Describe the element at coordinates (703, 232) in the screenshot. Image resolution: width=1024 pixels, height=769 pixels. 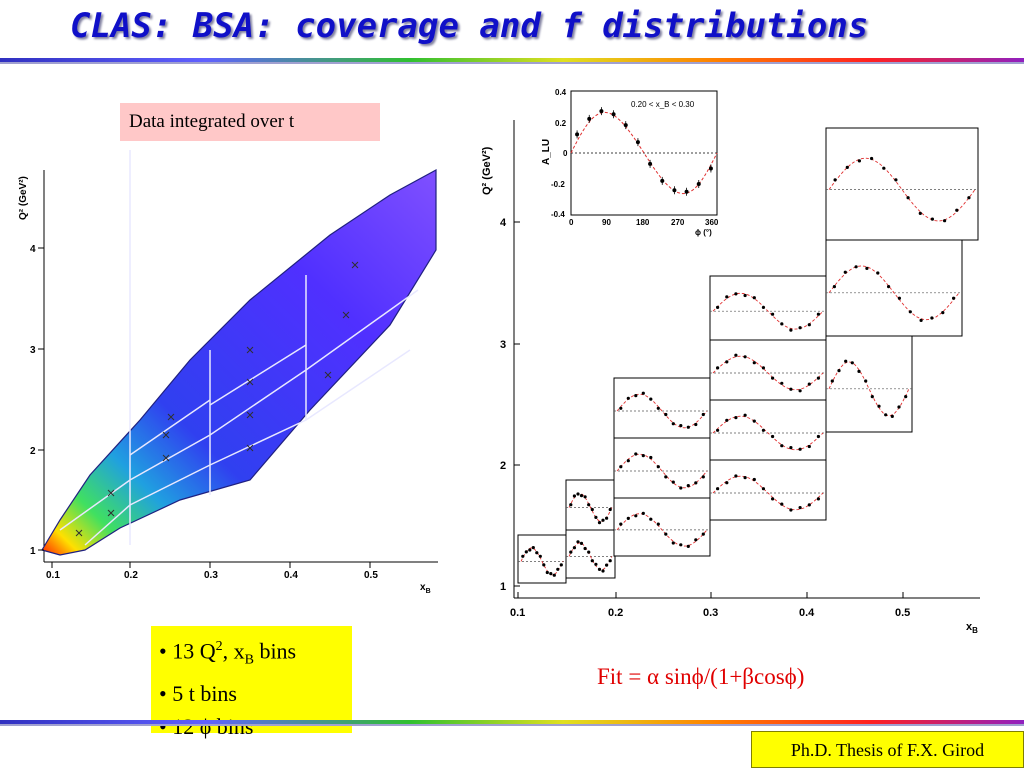
I see `inset-xlabel: ϕ (°)` at that location.